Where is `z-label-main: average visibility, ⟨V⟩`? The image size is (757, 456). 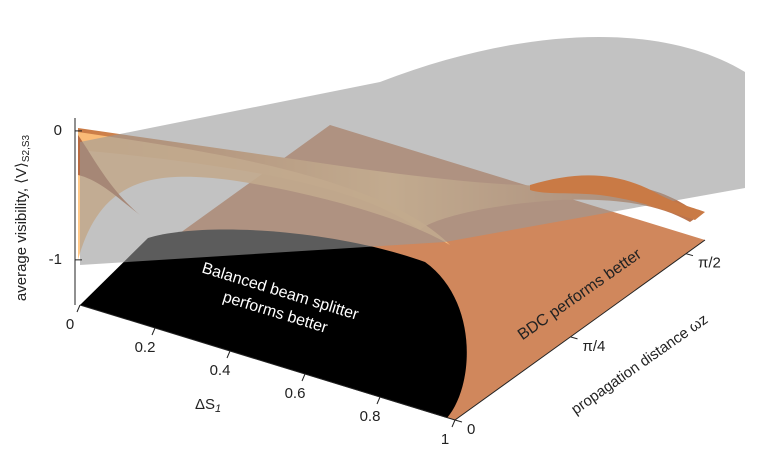
z-label-main: average visibility, ⟨V⟩ is located at coordinates (21, 231).